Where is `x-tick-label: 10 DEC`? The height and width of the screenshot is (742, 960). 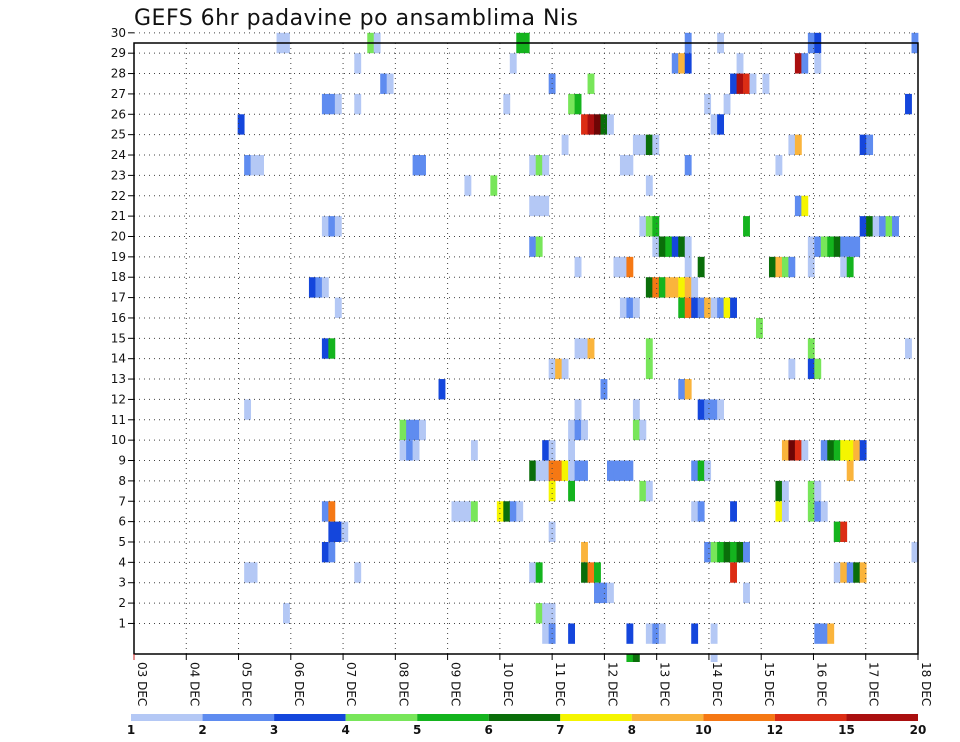
x-tick-label: 10 DEC is located at coordinates (508, 684).